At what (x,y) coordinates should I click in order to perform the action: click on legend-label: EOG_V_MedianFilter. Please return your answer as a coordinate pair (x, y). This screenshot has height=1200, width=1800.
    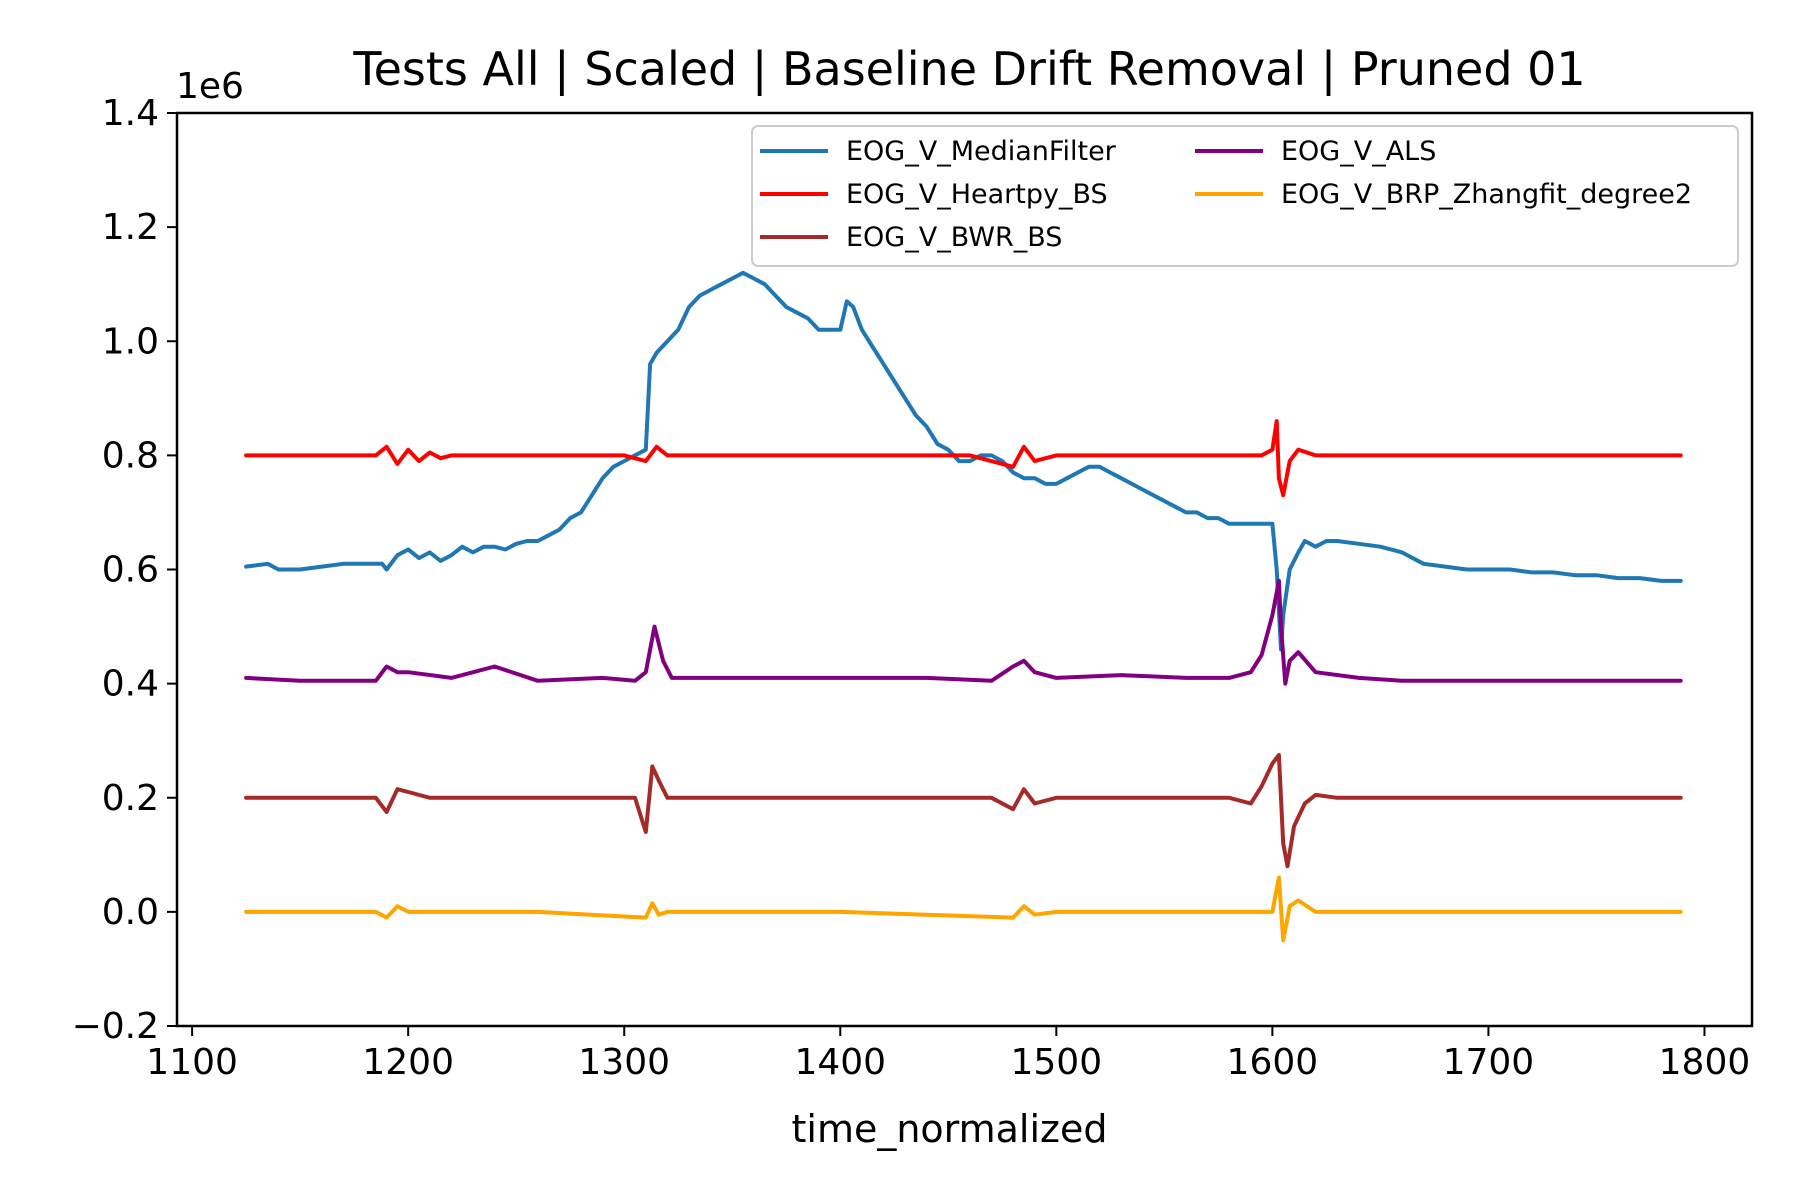
    Looking at the image, I should click on (981, 151).